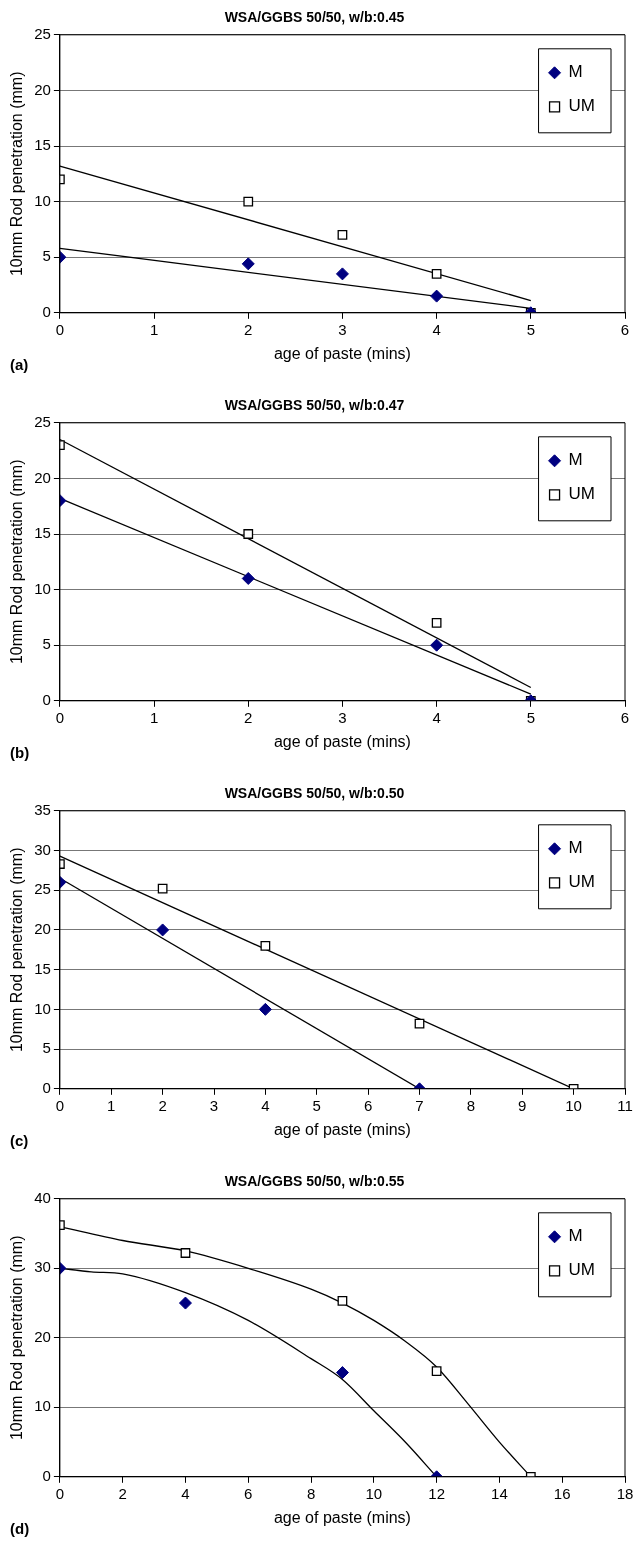 The height and width of the screenshot is (1554, 637). What do you see at coordinates (20, 1529) in the screenshot?
I see `text: (d)` at bounding box center [20, 1529].